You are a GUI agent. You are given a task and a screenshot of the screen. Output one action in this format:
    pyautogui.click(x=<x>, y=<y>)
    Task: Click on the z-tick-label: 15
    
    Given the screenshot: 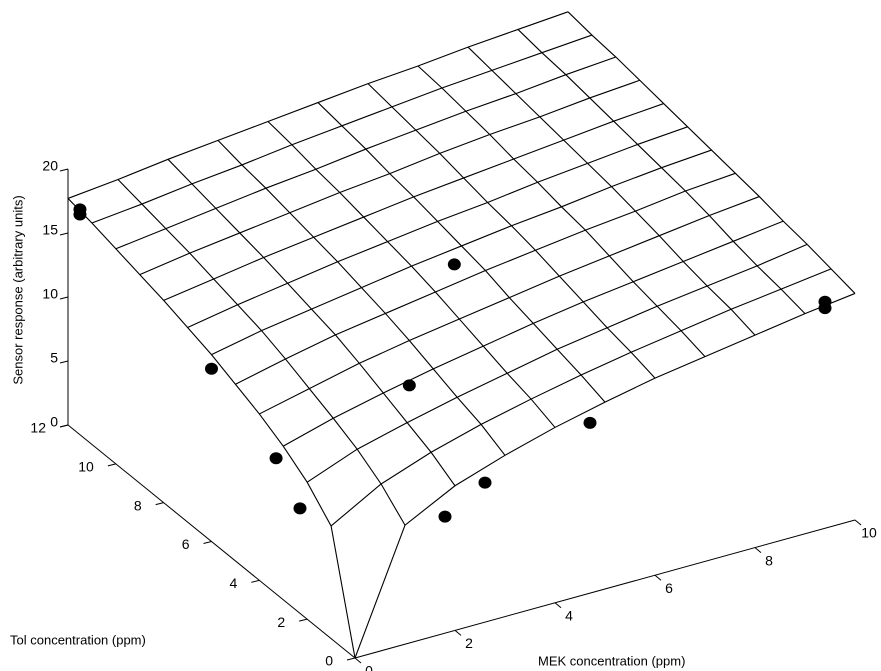 What is the action you would take?
    pyautogui.click(x=50, y=230)
    